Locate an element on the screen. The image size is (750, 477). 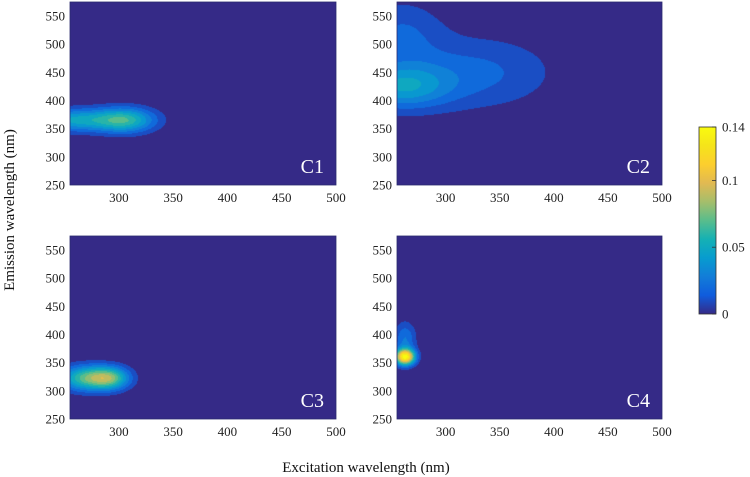
colorbar: 0 0.05 0.1 0.14 is located at coordinates (721, 221).